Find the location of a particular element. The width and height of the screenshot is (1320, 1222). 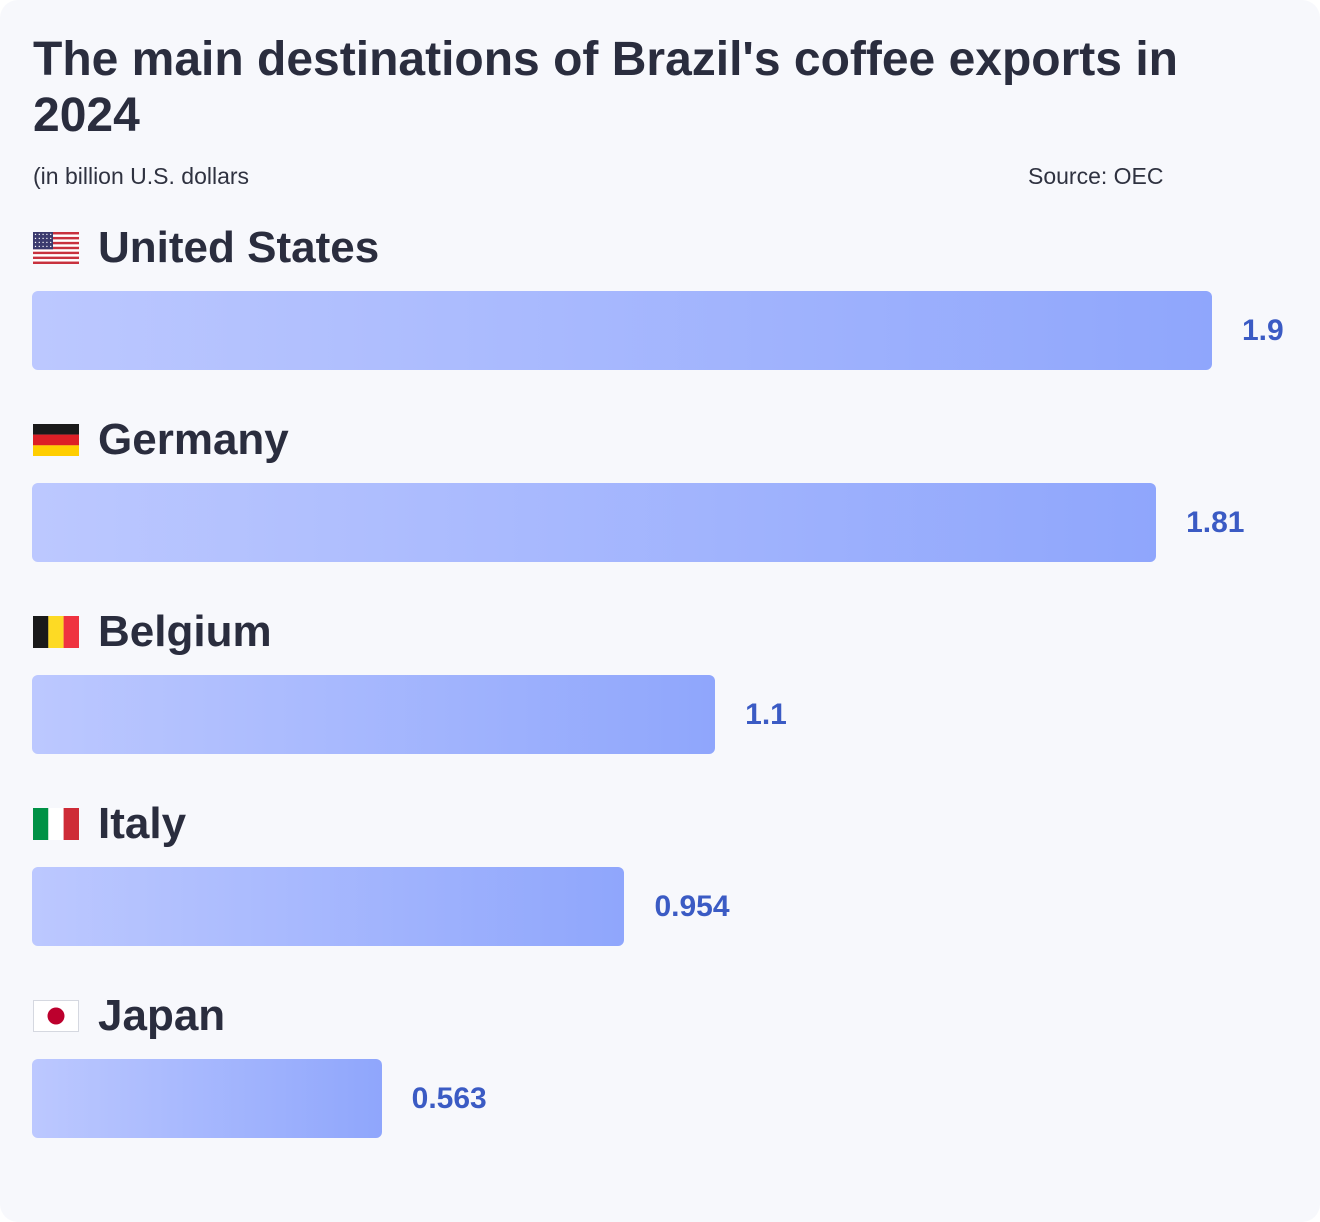

chart-source: Source: OEC is located at coordinates (1096, 176).